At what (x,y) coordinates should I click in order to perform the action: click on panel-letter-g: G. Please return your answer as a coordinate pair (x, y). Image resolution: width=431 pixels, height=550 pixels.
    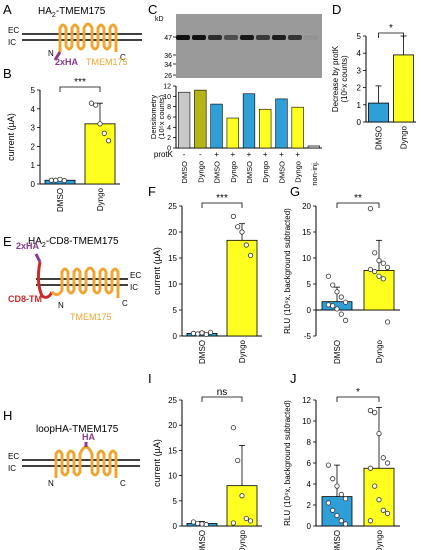
    Looking at the image, I should click on (295, 191).